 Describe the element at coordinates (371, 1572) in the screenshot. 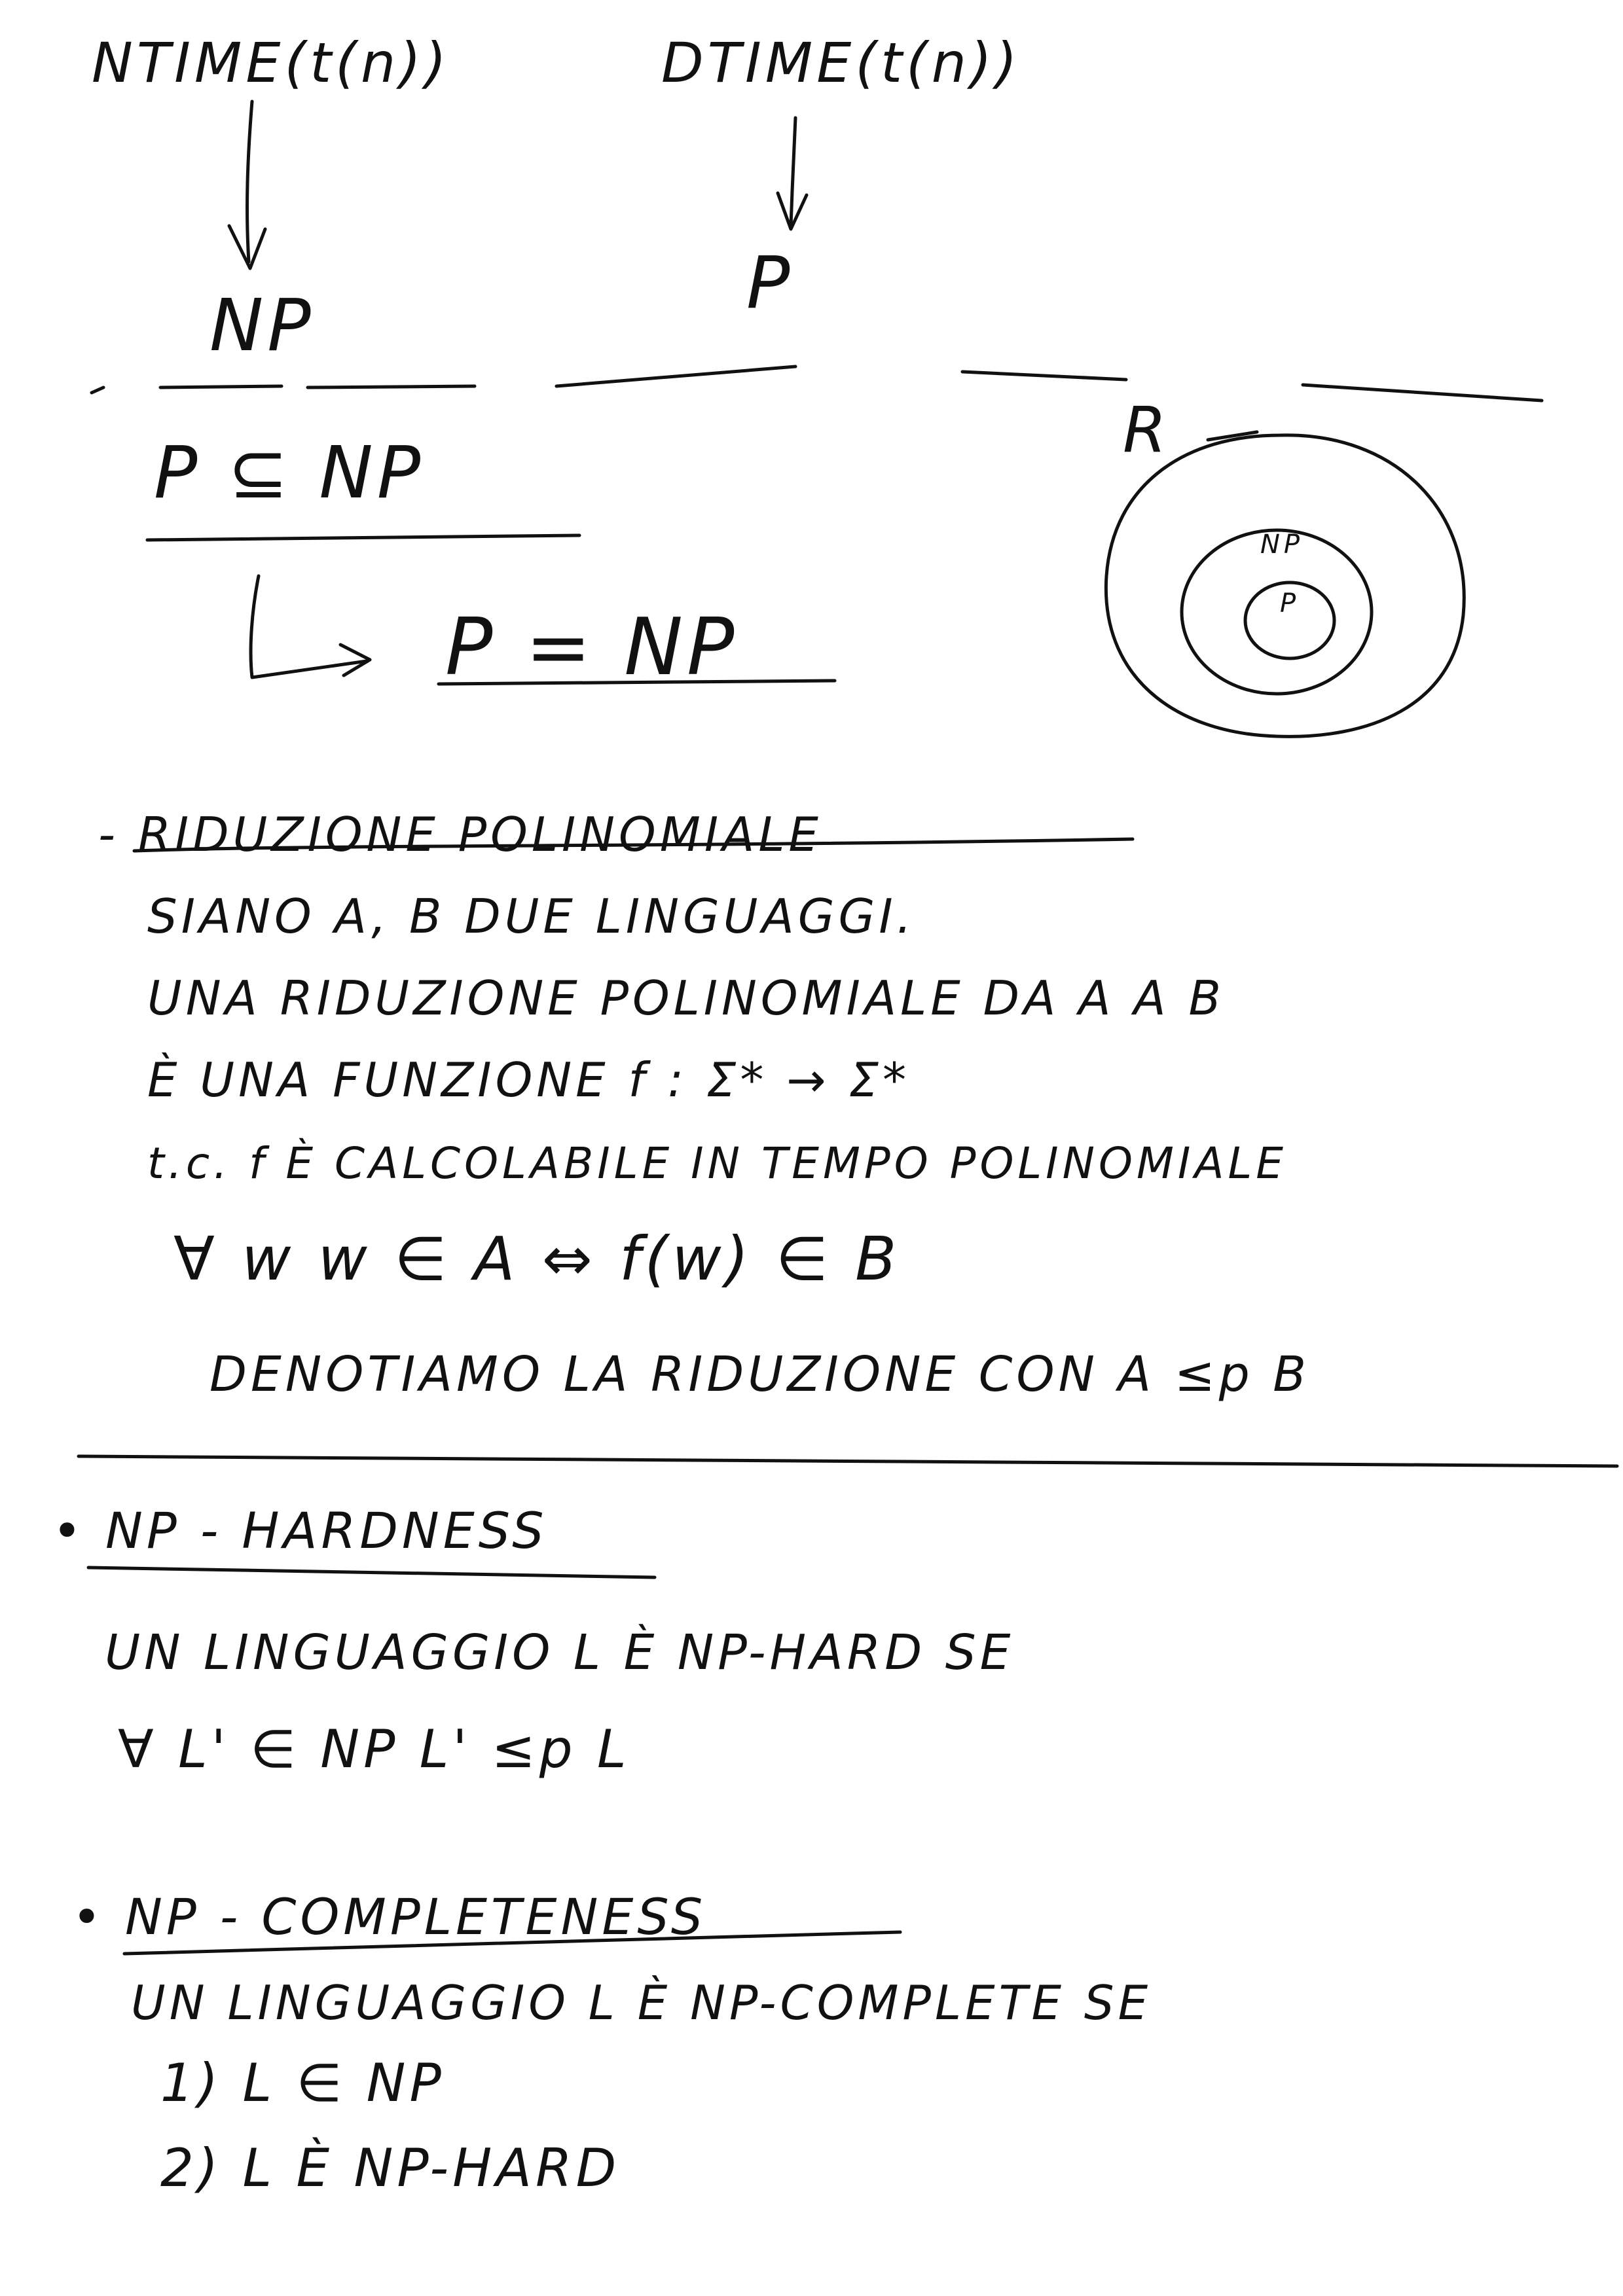

I see `np-hardness-underline` at that location.